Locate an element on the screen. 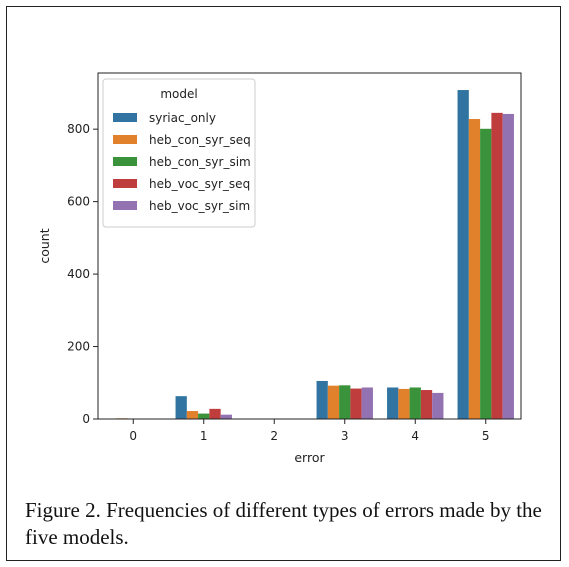  y-axis-label: count is located at coordinates (44, 245).